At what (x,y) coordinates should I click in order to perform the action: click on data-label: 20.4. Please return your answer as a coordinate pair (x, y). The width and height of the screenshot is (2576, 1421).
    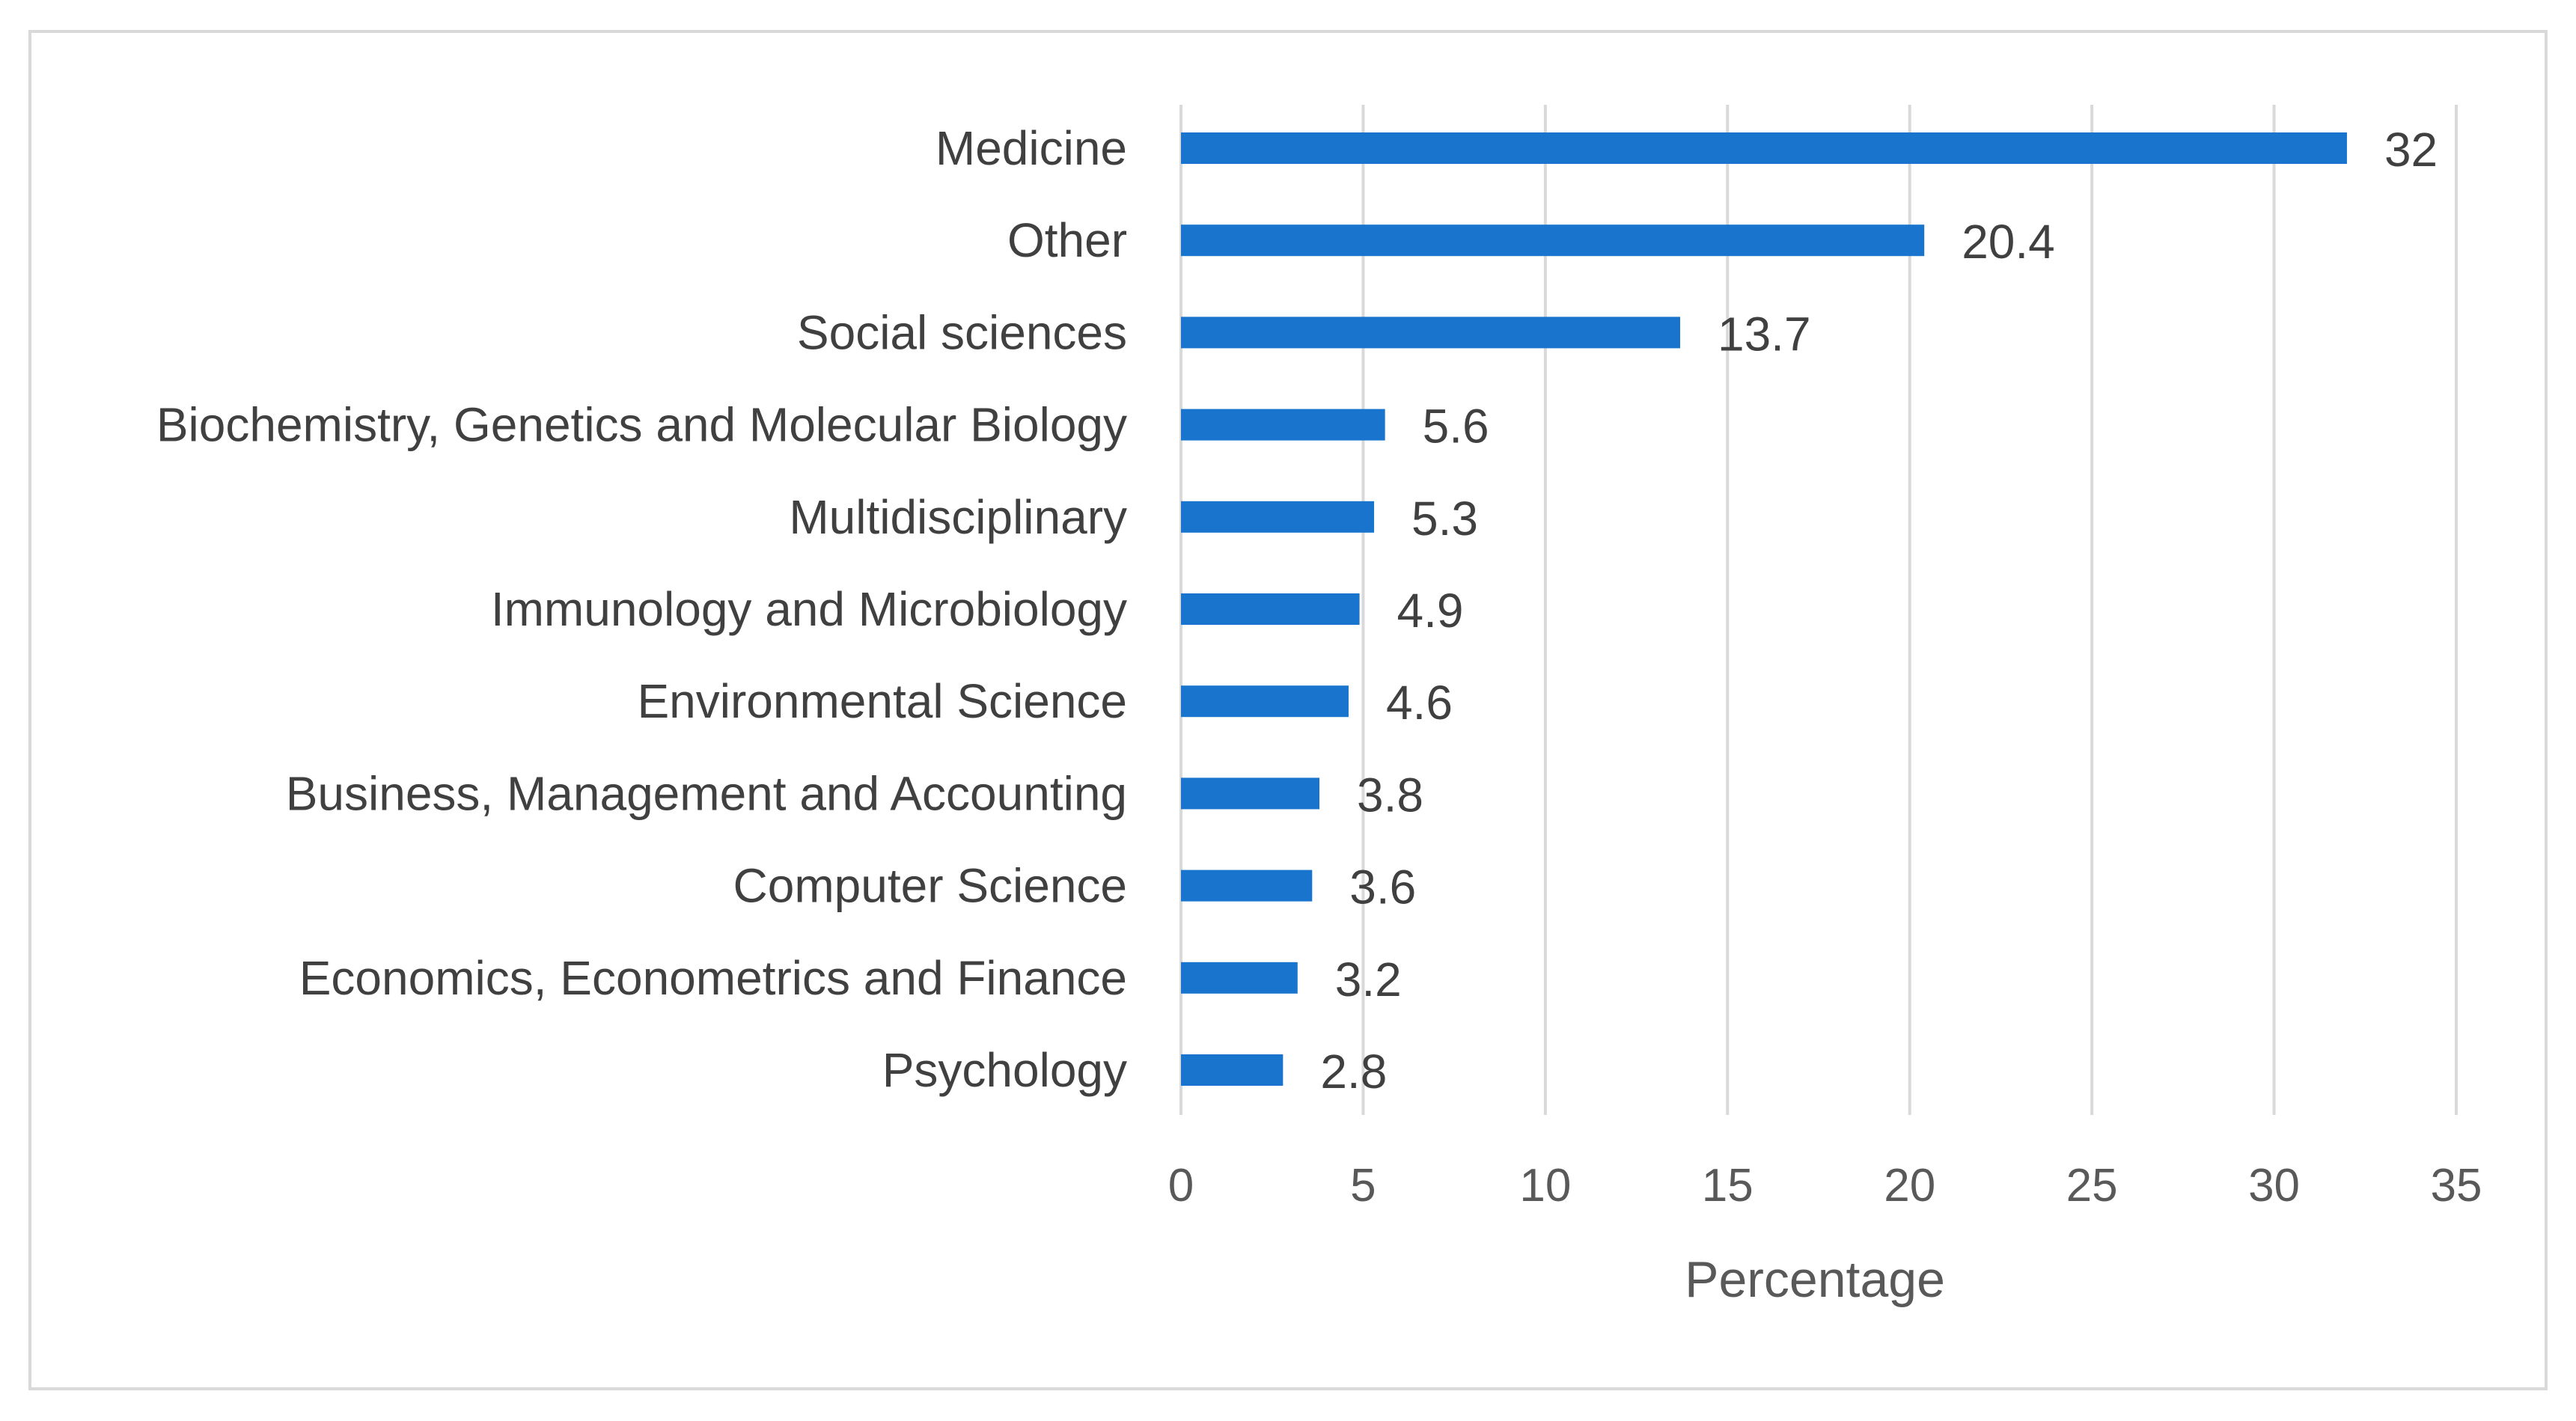
    Looking at the image, I should click on (2009, 242).